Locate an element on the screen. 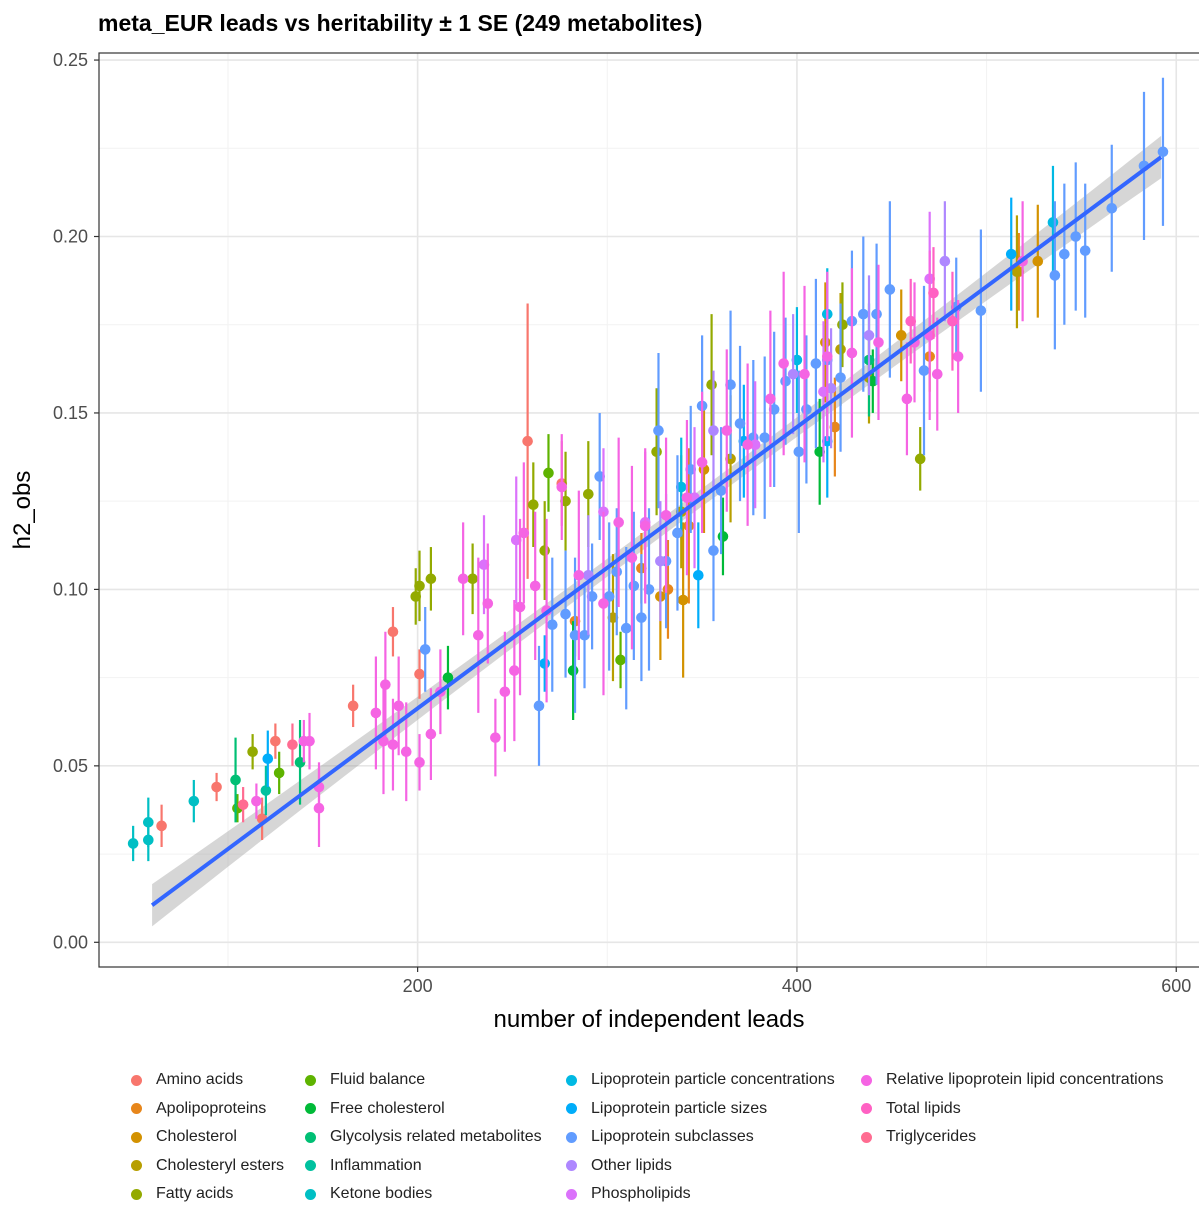 This screenshot has width=1199, height=1205. legend-label: Ketone bodies is located at coordinates (381, 1193).